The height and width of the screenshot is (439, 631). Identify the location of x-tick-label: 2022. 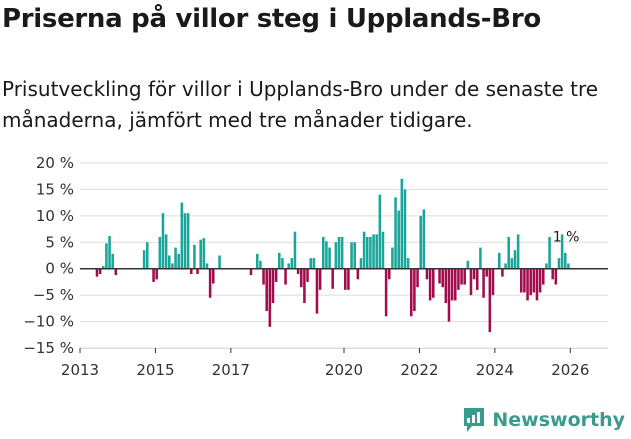
(419, 370).